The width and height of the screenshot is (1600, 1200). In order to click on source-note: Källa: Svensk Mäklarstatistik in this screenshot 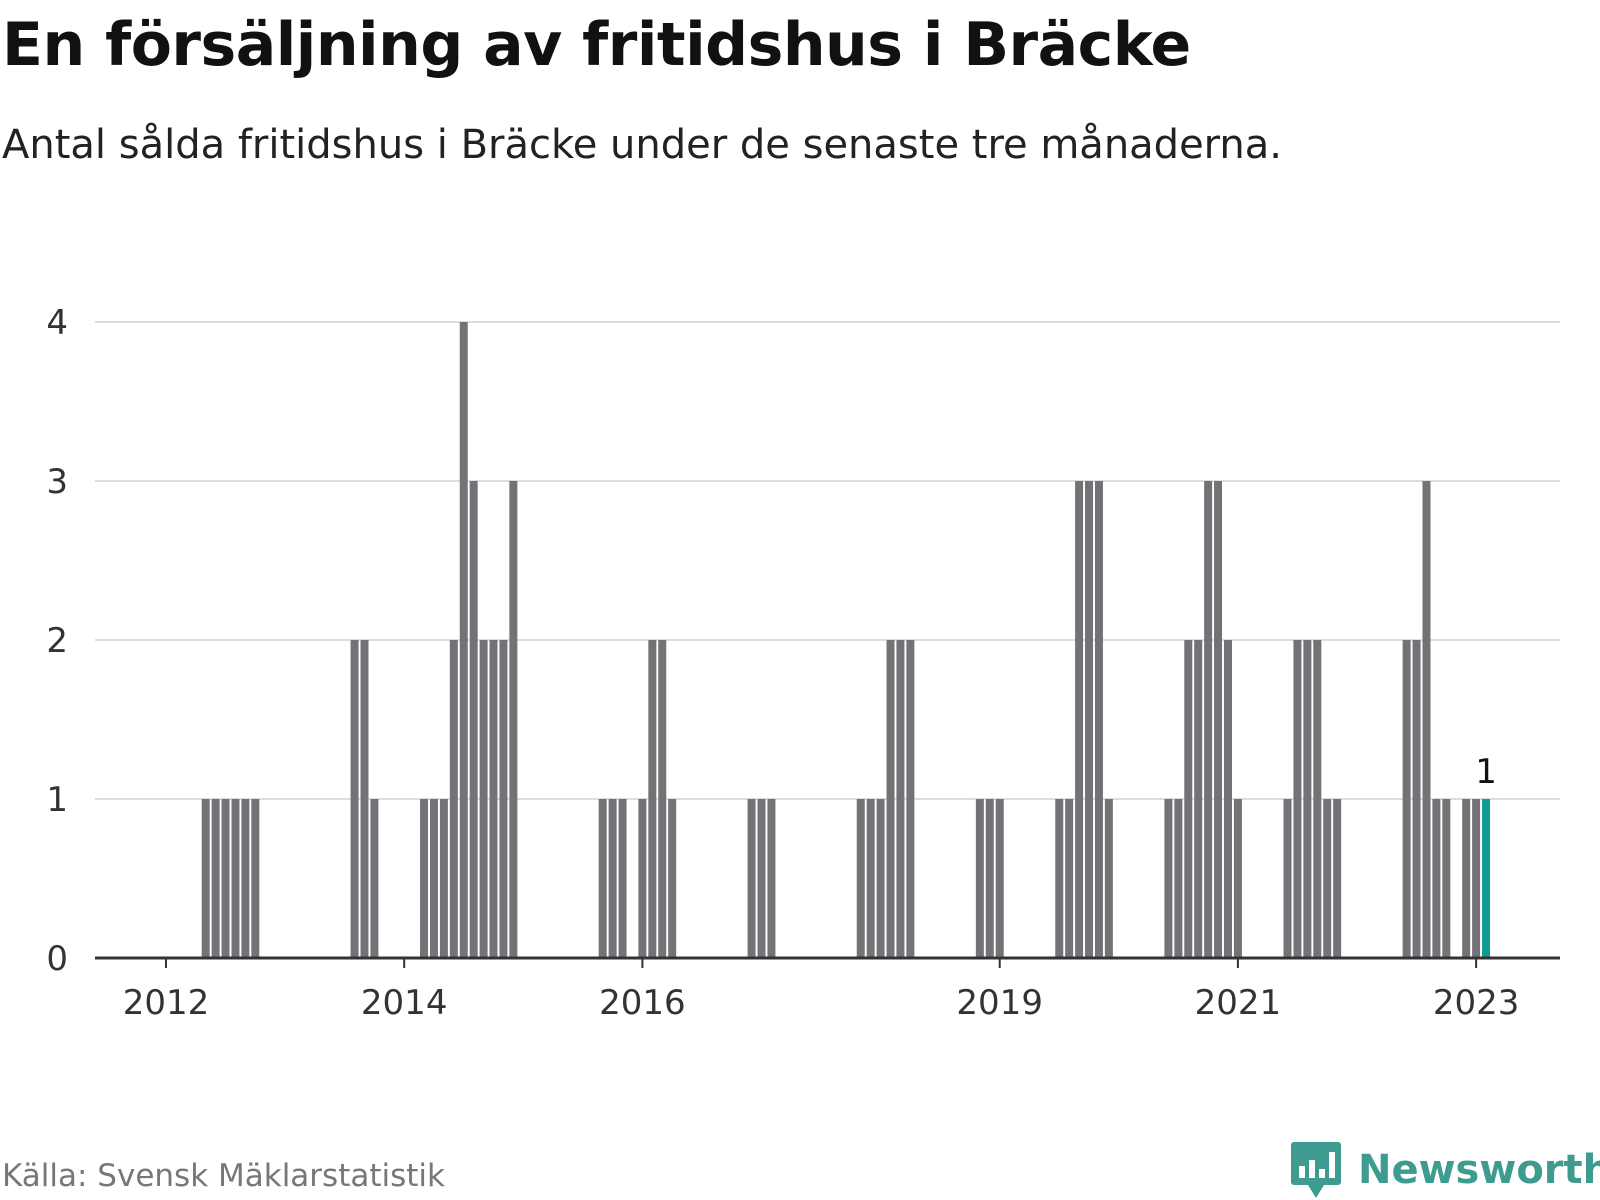, I will do `click(223, 1176)`.